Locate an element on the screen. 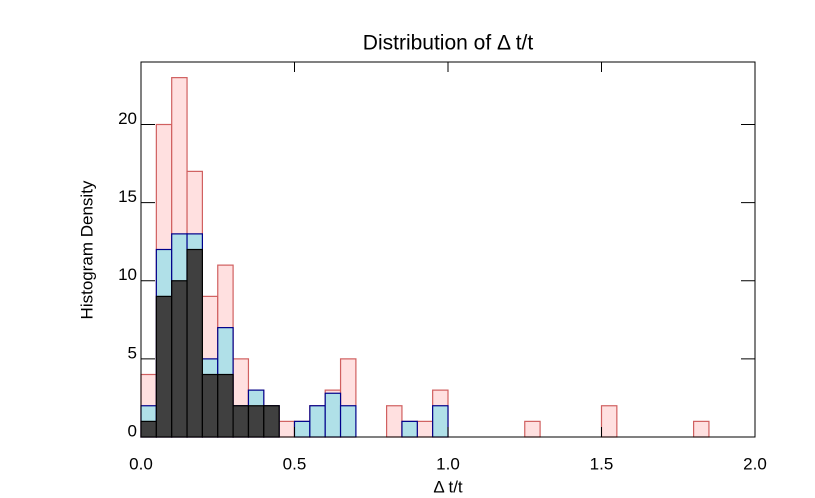  y-tick-label: 10 is located at coordinates (127, 274).